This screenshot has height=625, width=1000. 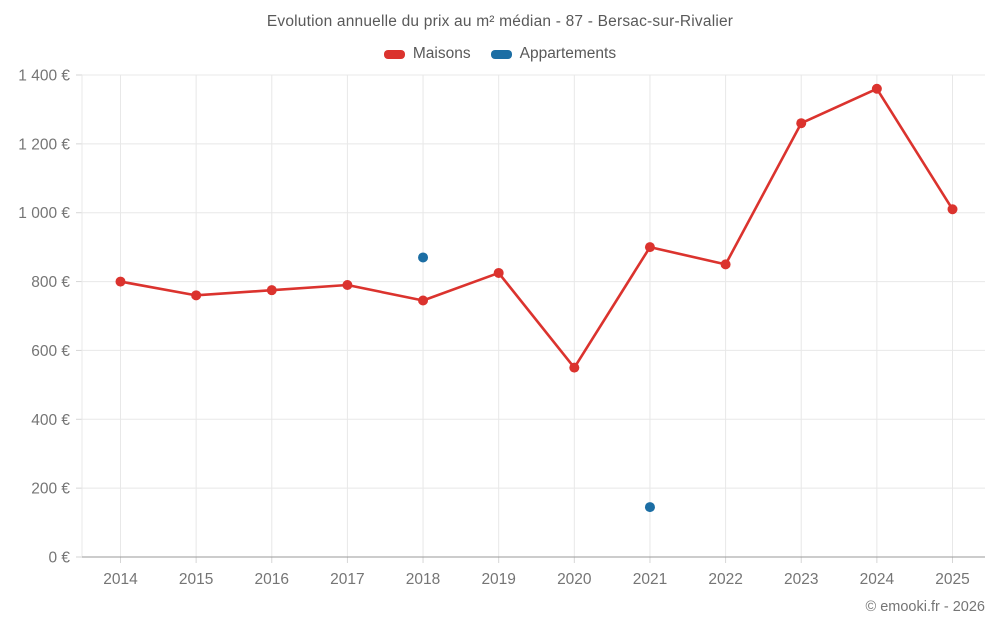 I want to click on y-axis-label: 400 €, so click(x=50, y=420).